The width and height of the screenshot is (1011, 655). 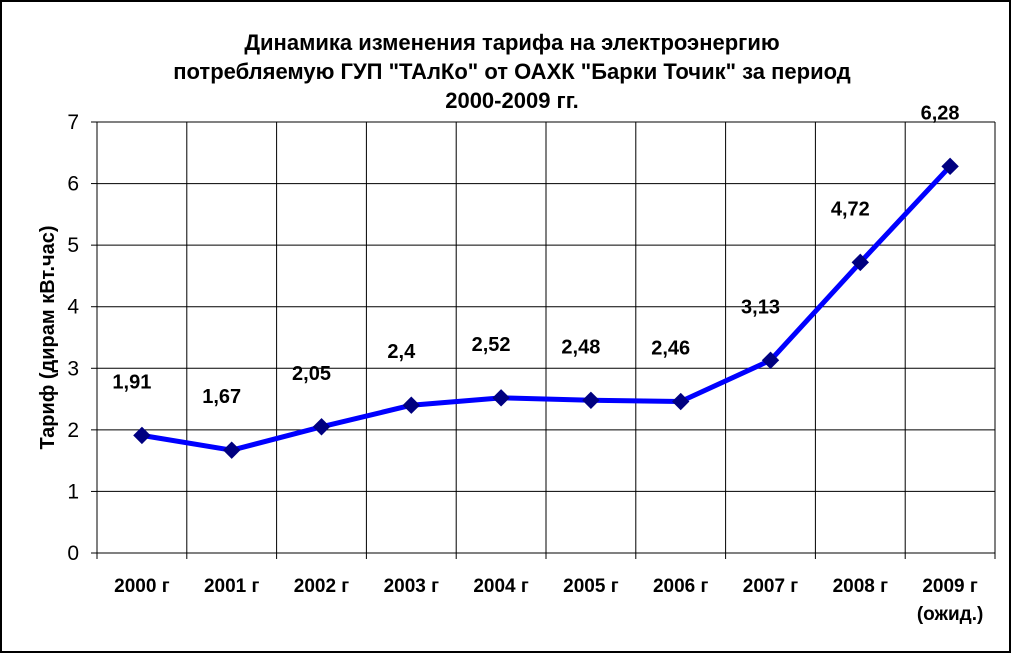 What do you see at coordinates (591, 586) in the screenshot?
I see `x-tick-label: 2005 г` at bounding box center [591, 586].